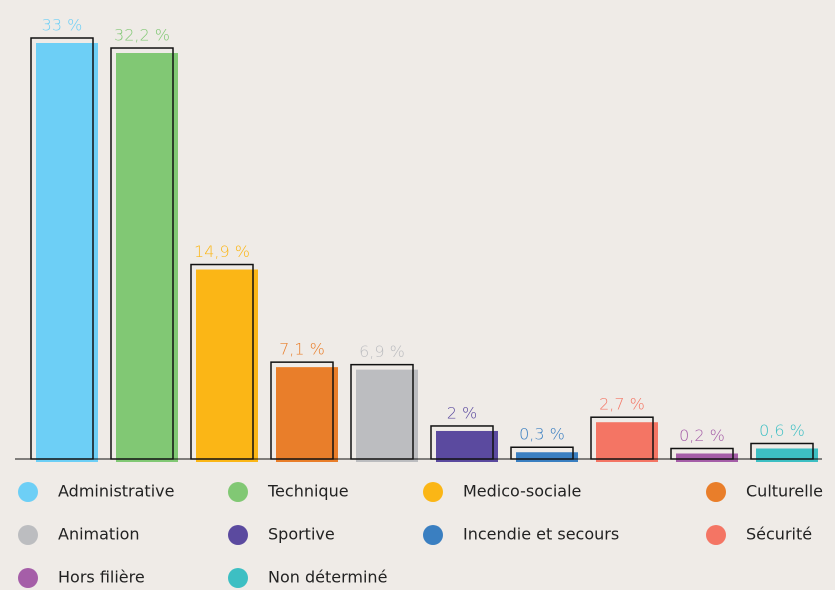 Image resolution: width=835 pixels, height=590 pixels. I want to click on value-label: 32,2 %, so click(142, 35).